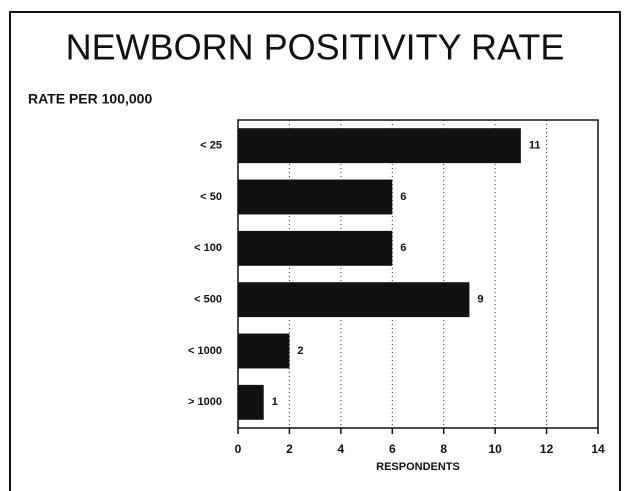 This screenshot has height=491, width=625. What do you see at coordinates (208, 248) in the screenshot?
I see `y-tick-label: < 100` at bounding box center [208, 248].